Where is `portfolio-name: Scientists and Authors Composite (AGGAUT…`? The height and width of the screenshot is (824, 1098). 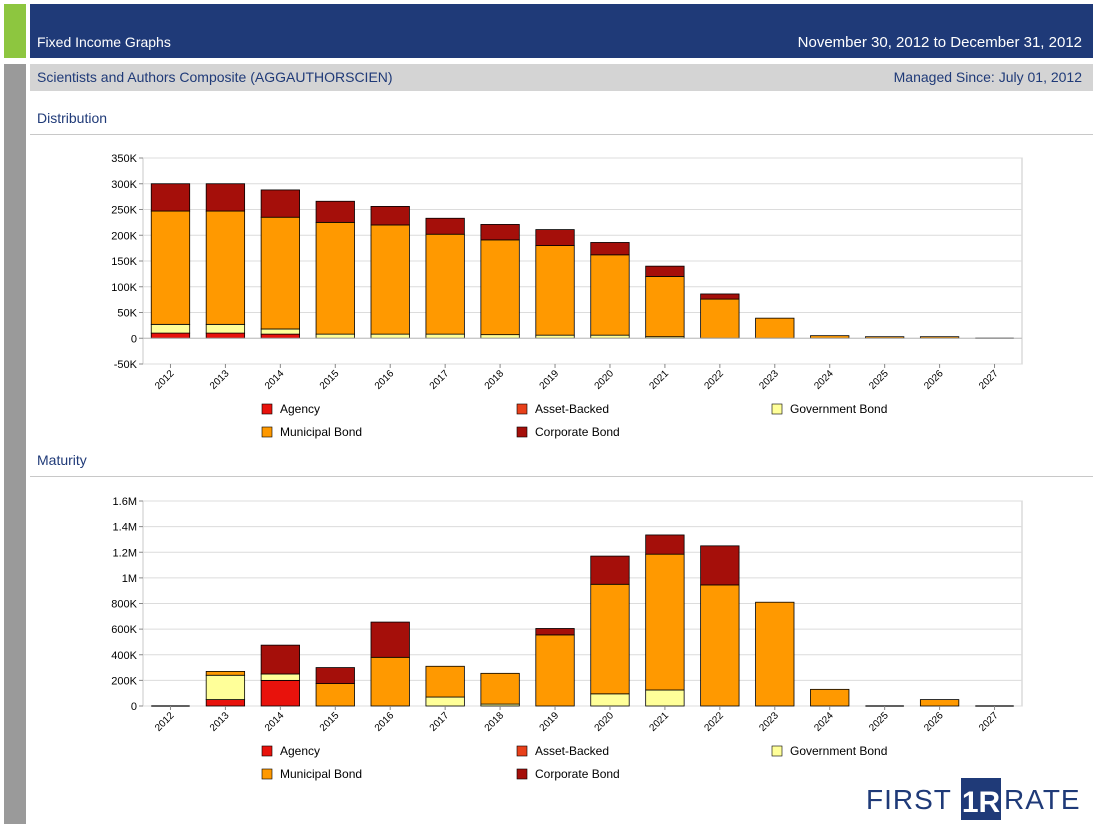 portfolio-name: Scientists and Authors Composite (AGGAUT… is located at coordinates (215, 77).